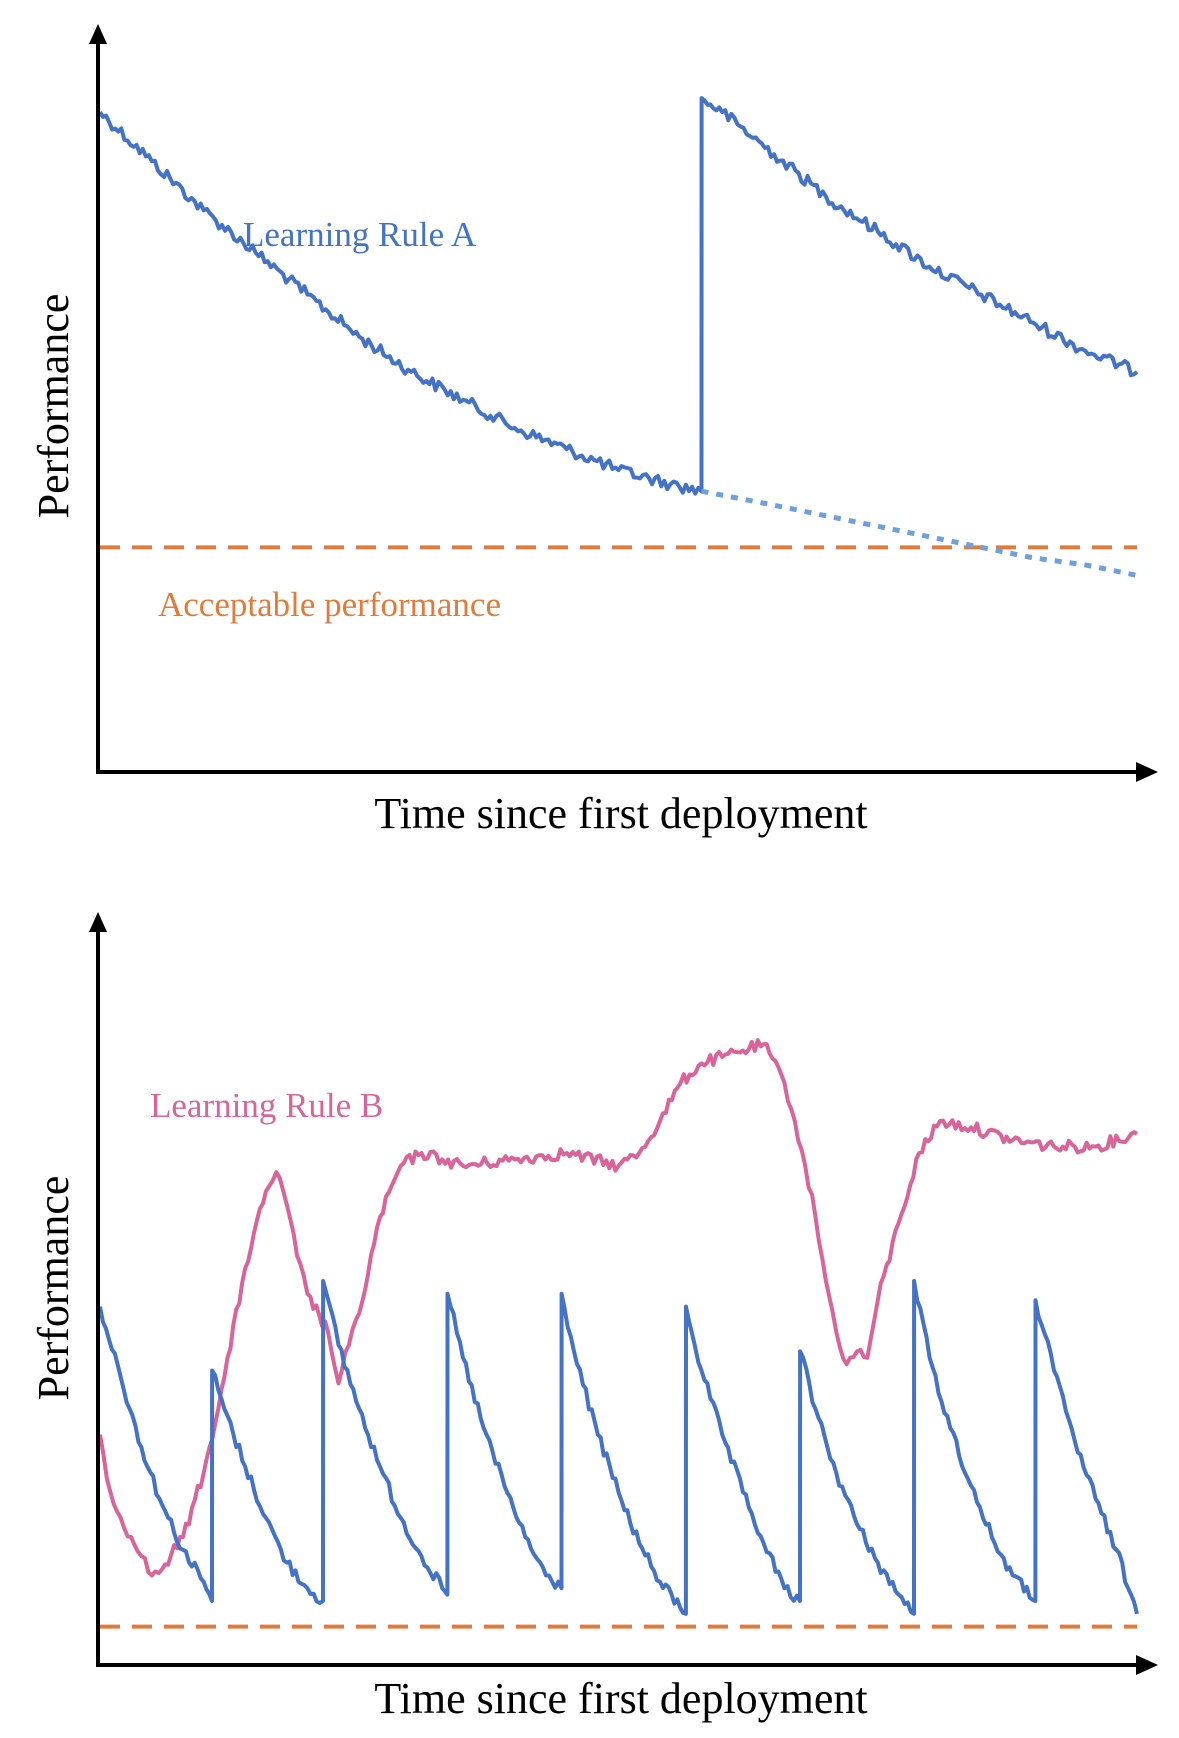 This screenshot has width=1179, height=1738. What do you see at coordinates (98, 34) in the screenshot?
I see `top-y-axis-arrow` at bounding box center [98, 34].